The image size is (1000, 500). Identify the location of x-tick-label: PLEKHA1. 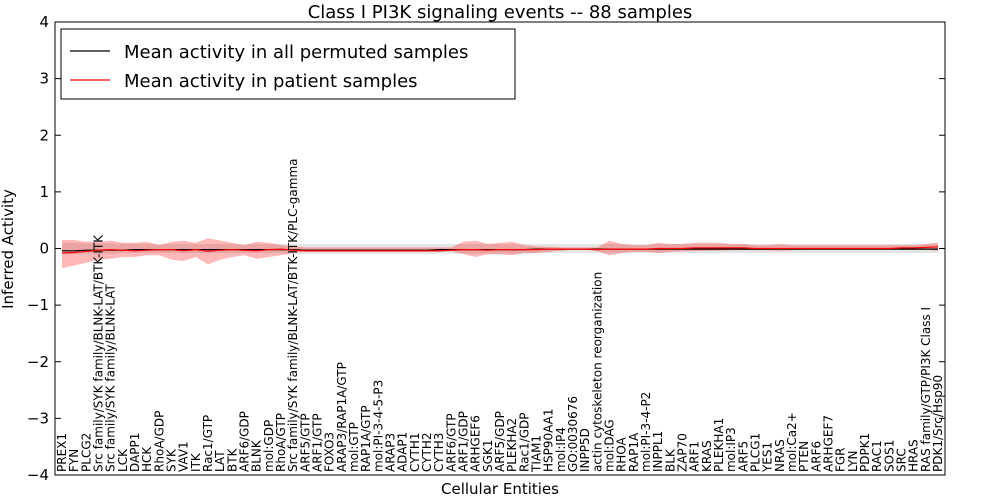
(719, 445).